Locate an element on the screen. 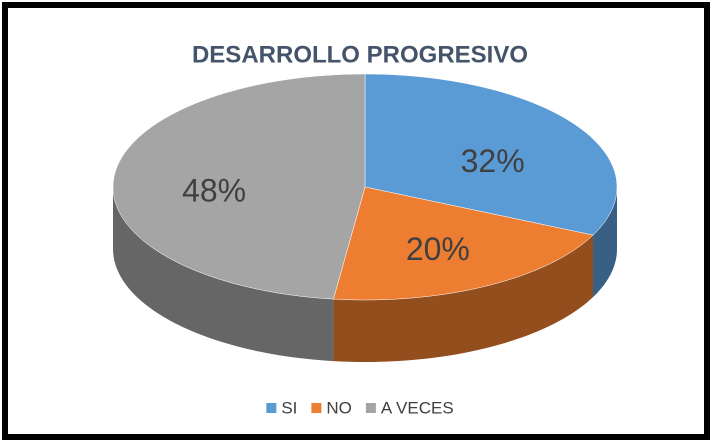 This screenshot has height=442, width=712. legend-item: NO is located at coordinates (331, 407).